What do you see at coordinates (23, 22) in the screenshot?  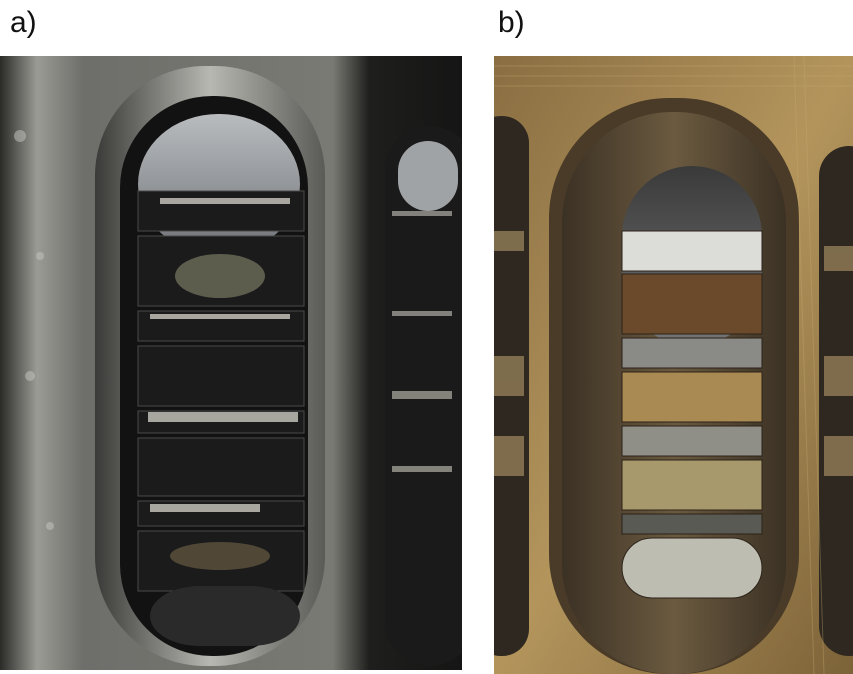 I see `panel-a-label: a)` at bounding box center [23, 22].